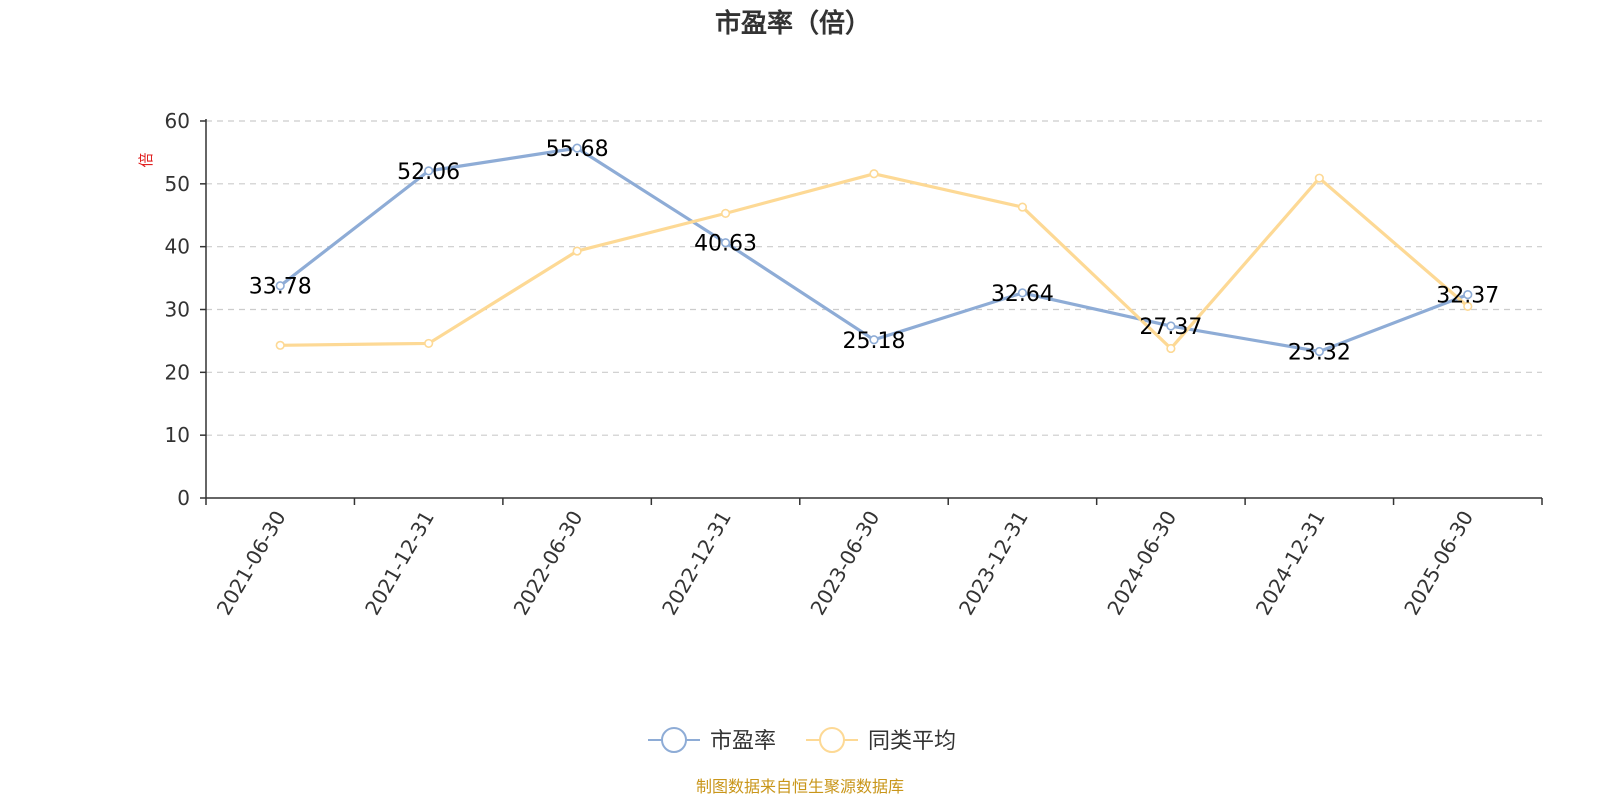 The height and width of the screenshot is (800, 1600). What do you see at coordinates (177, 121) in the screenshot?
I see `y-tick-label: 60` at bounding box center [177, 121].